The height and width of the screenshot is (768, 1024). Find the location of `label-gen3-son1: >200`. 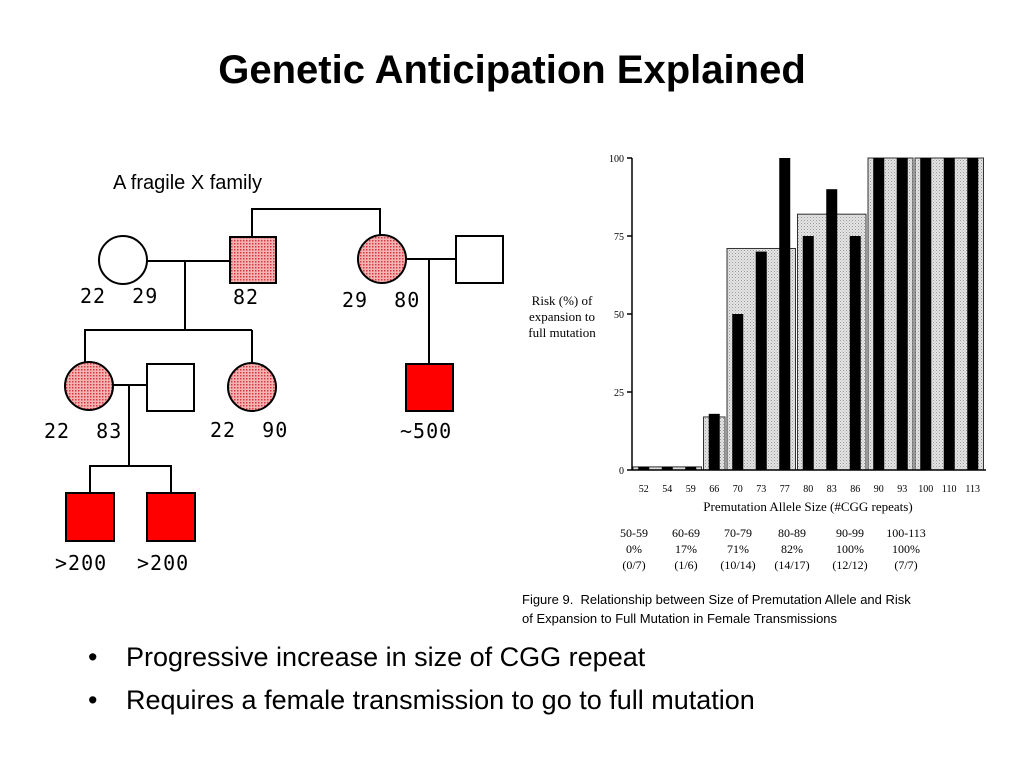

label-gen3-son1: >200 is located at coordinates (81, 563).